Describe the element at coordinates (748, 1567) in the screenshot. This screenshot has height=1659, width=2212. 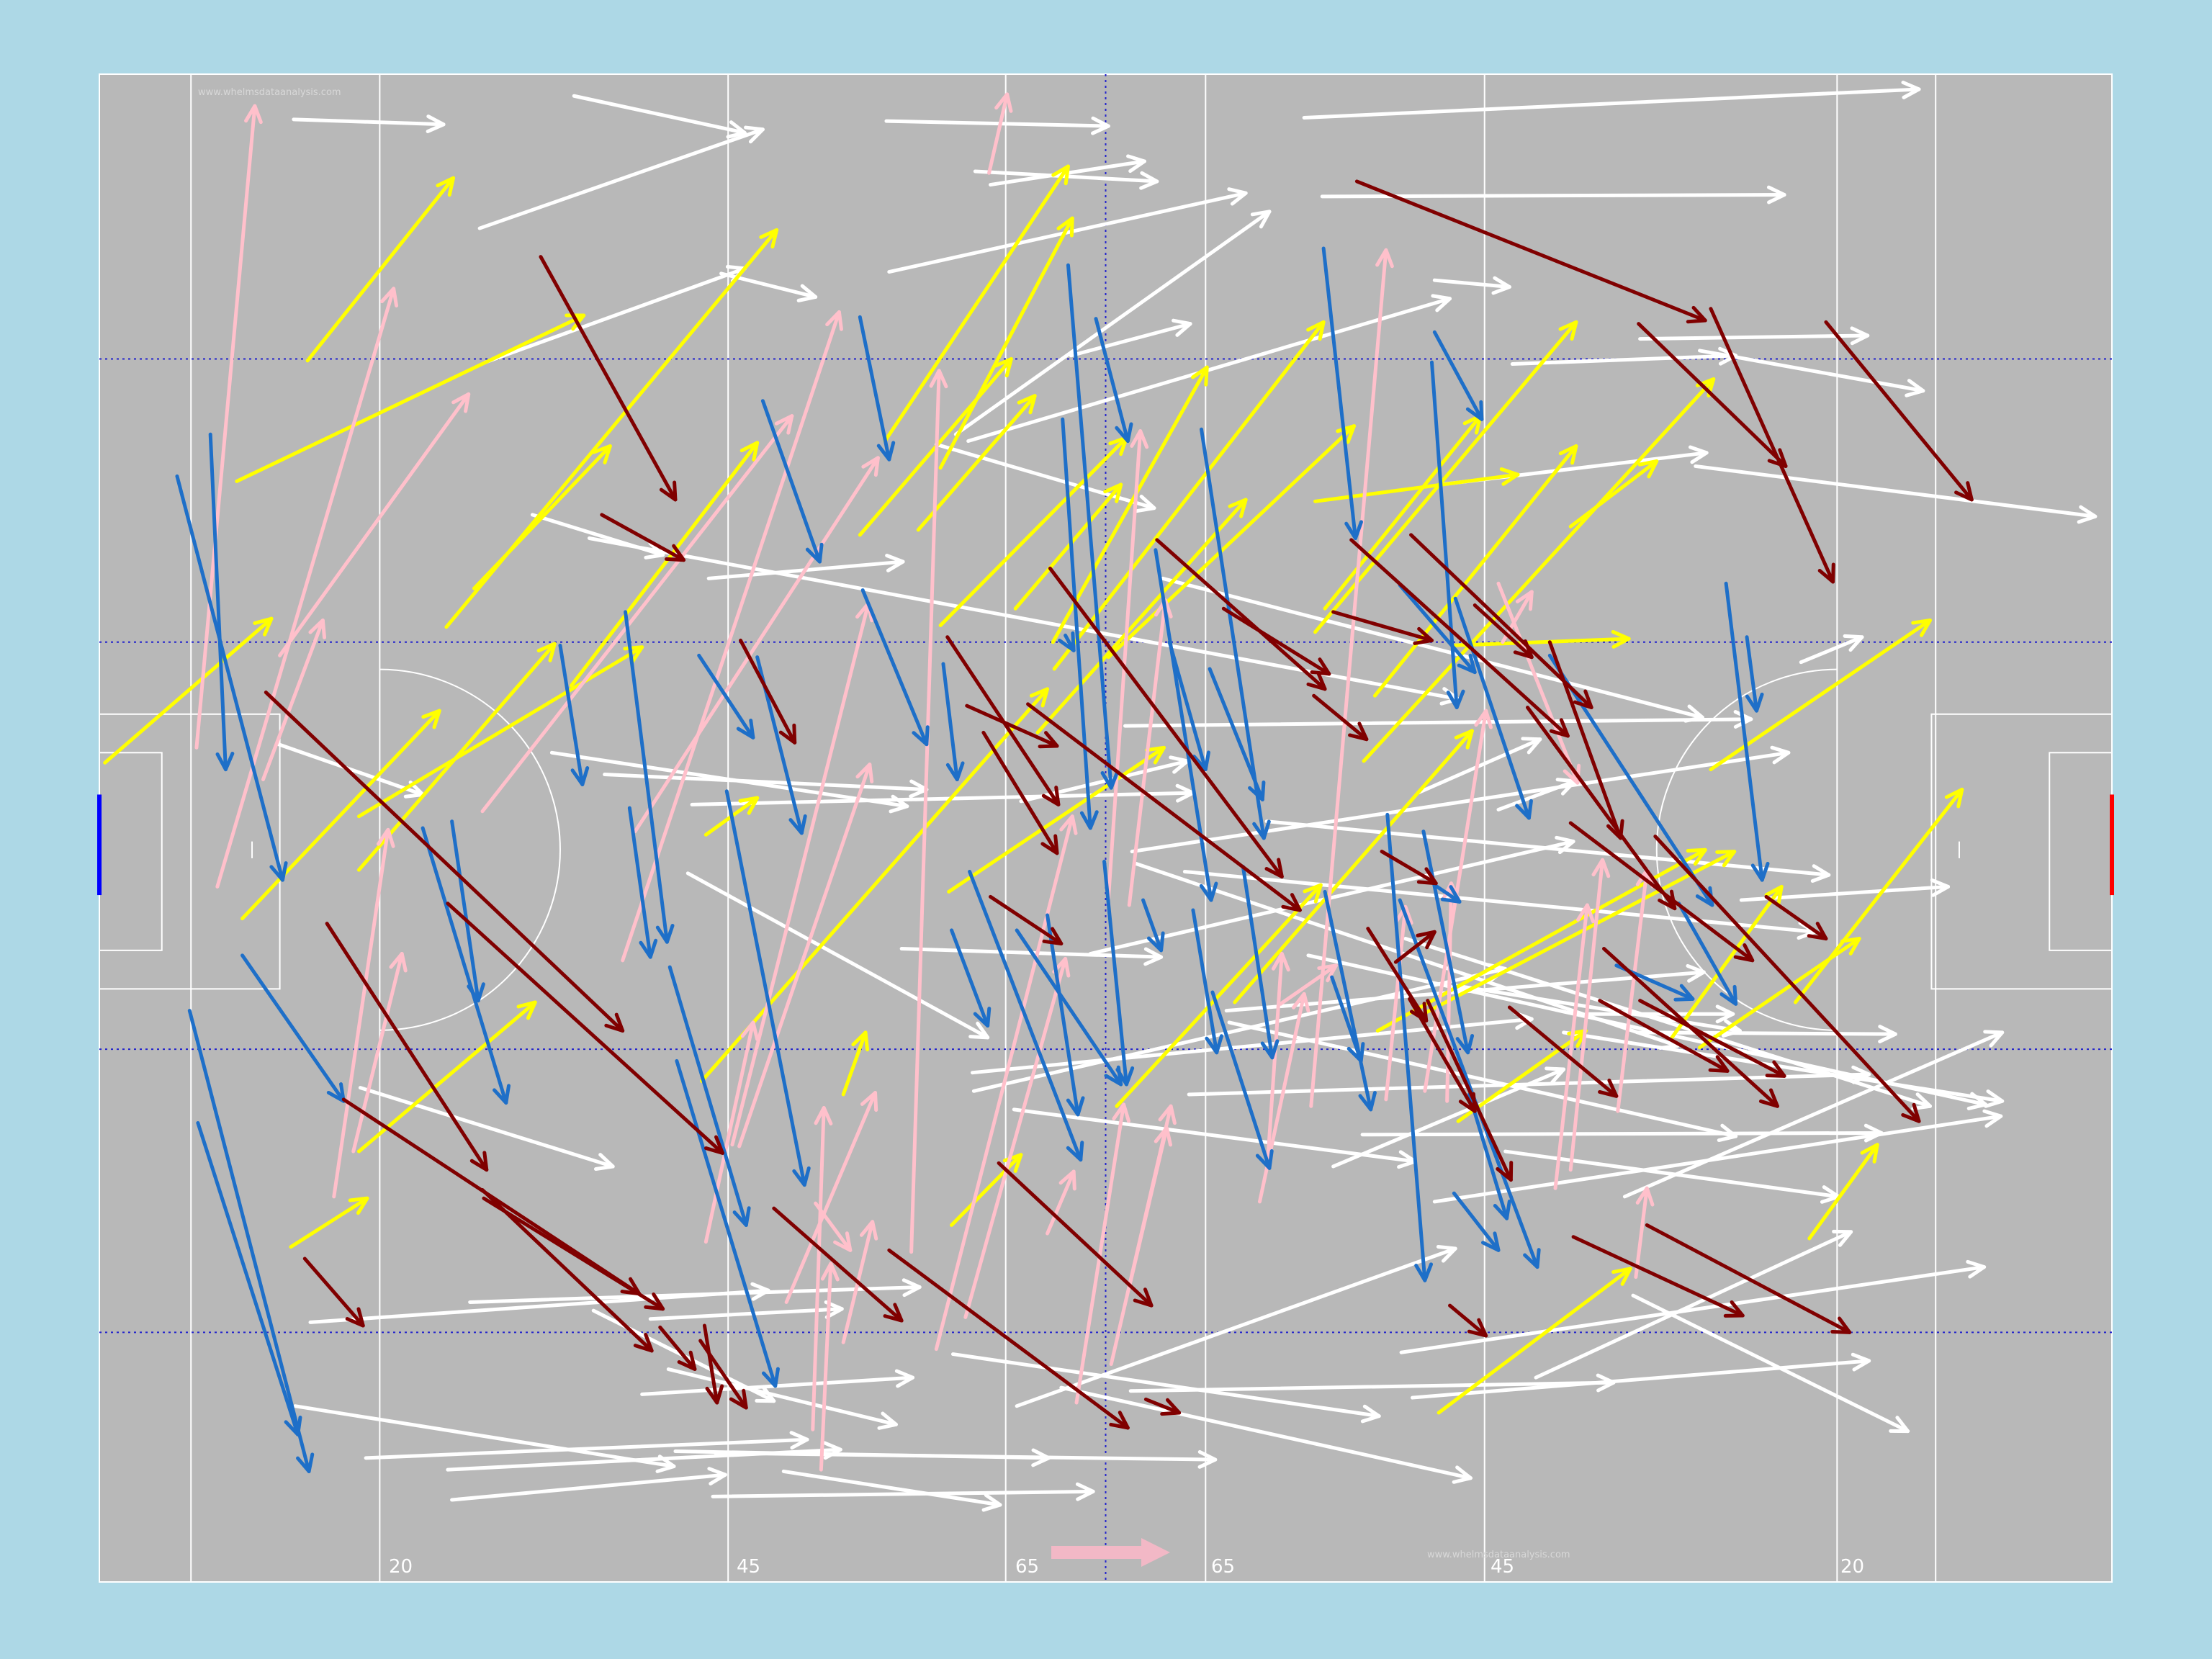
I see `yard-label-45-left: 45` at that location.